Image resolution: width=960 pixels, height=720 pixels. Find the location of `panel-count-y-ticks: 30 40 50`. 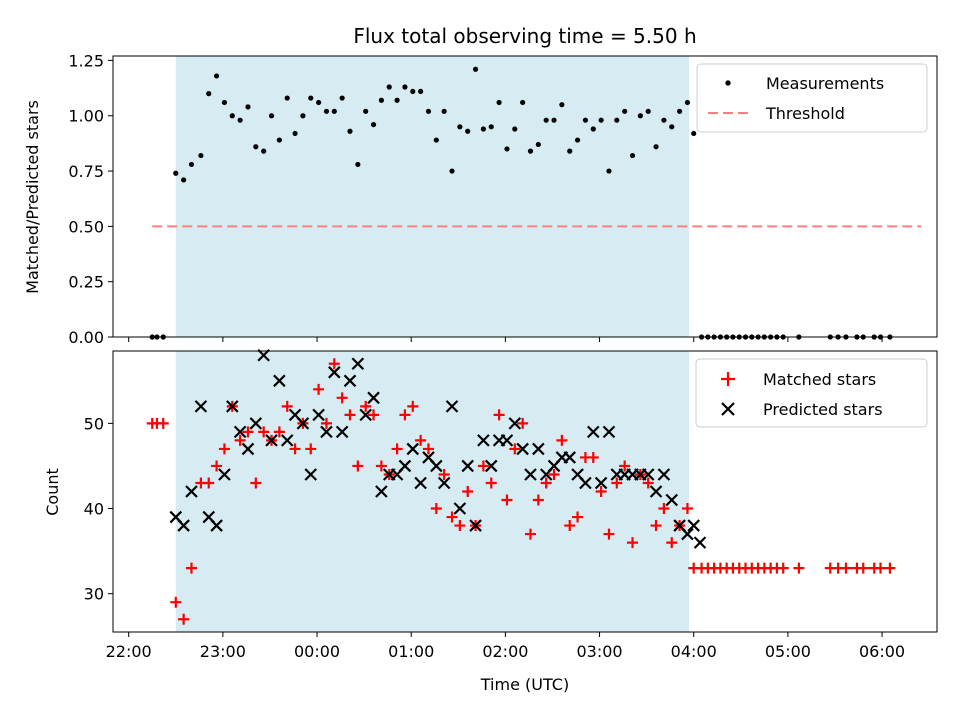

panel-count-y-ticks: 30 40 50 is located at coordinates (98, 509).